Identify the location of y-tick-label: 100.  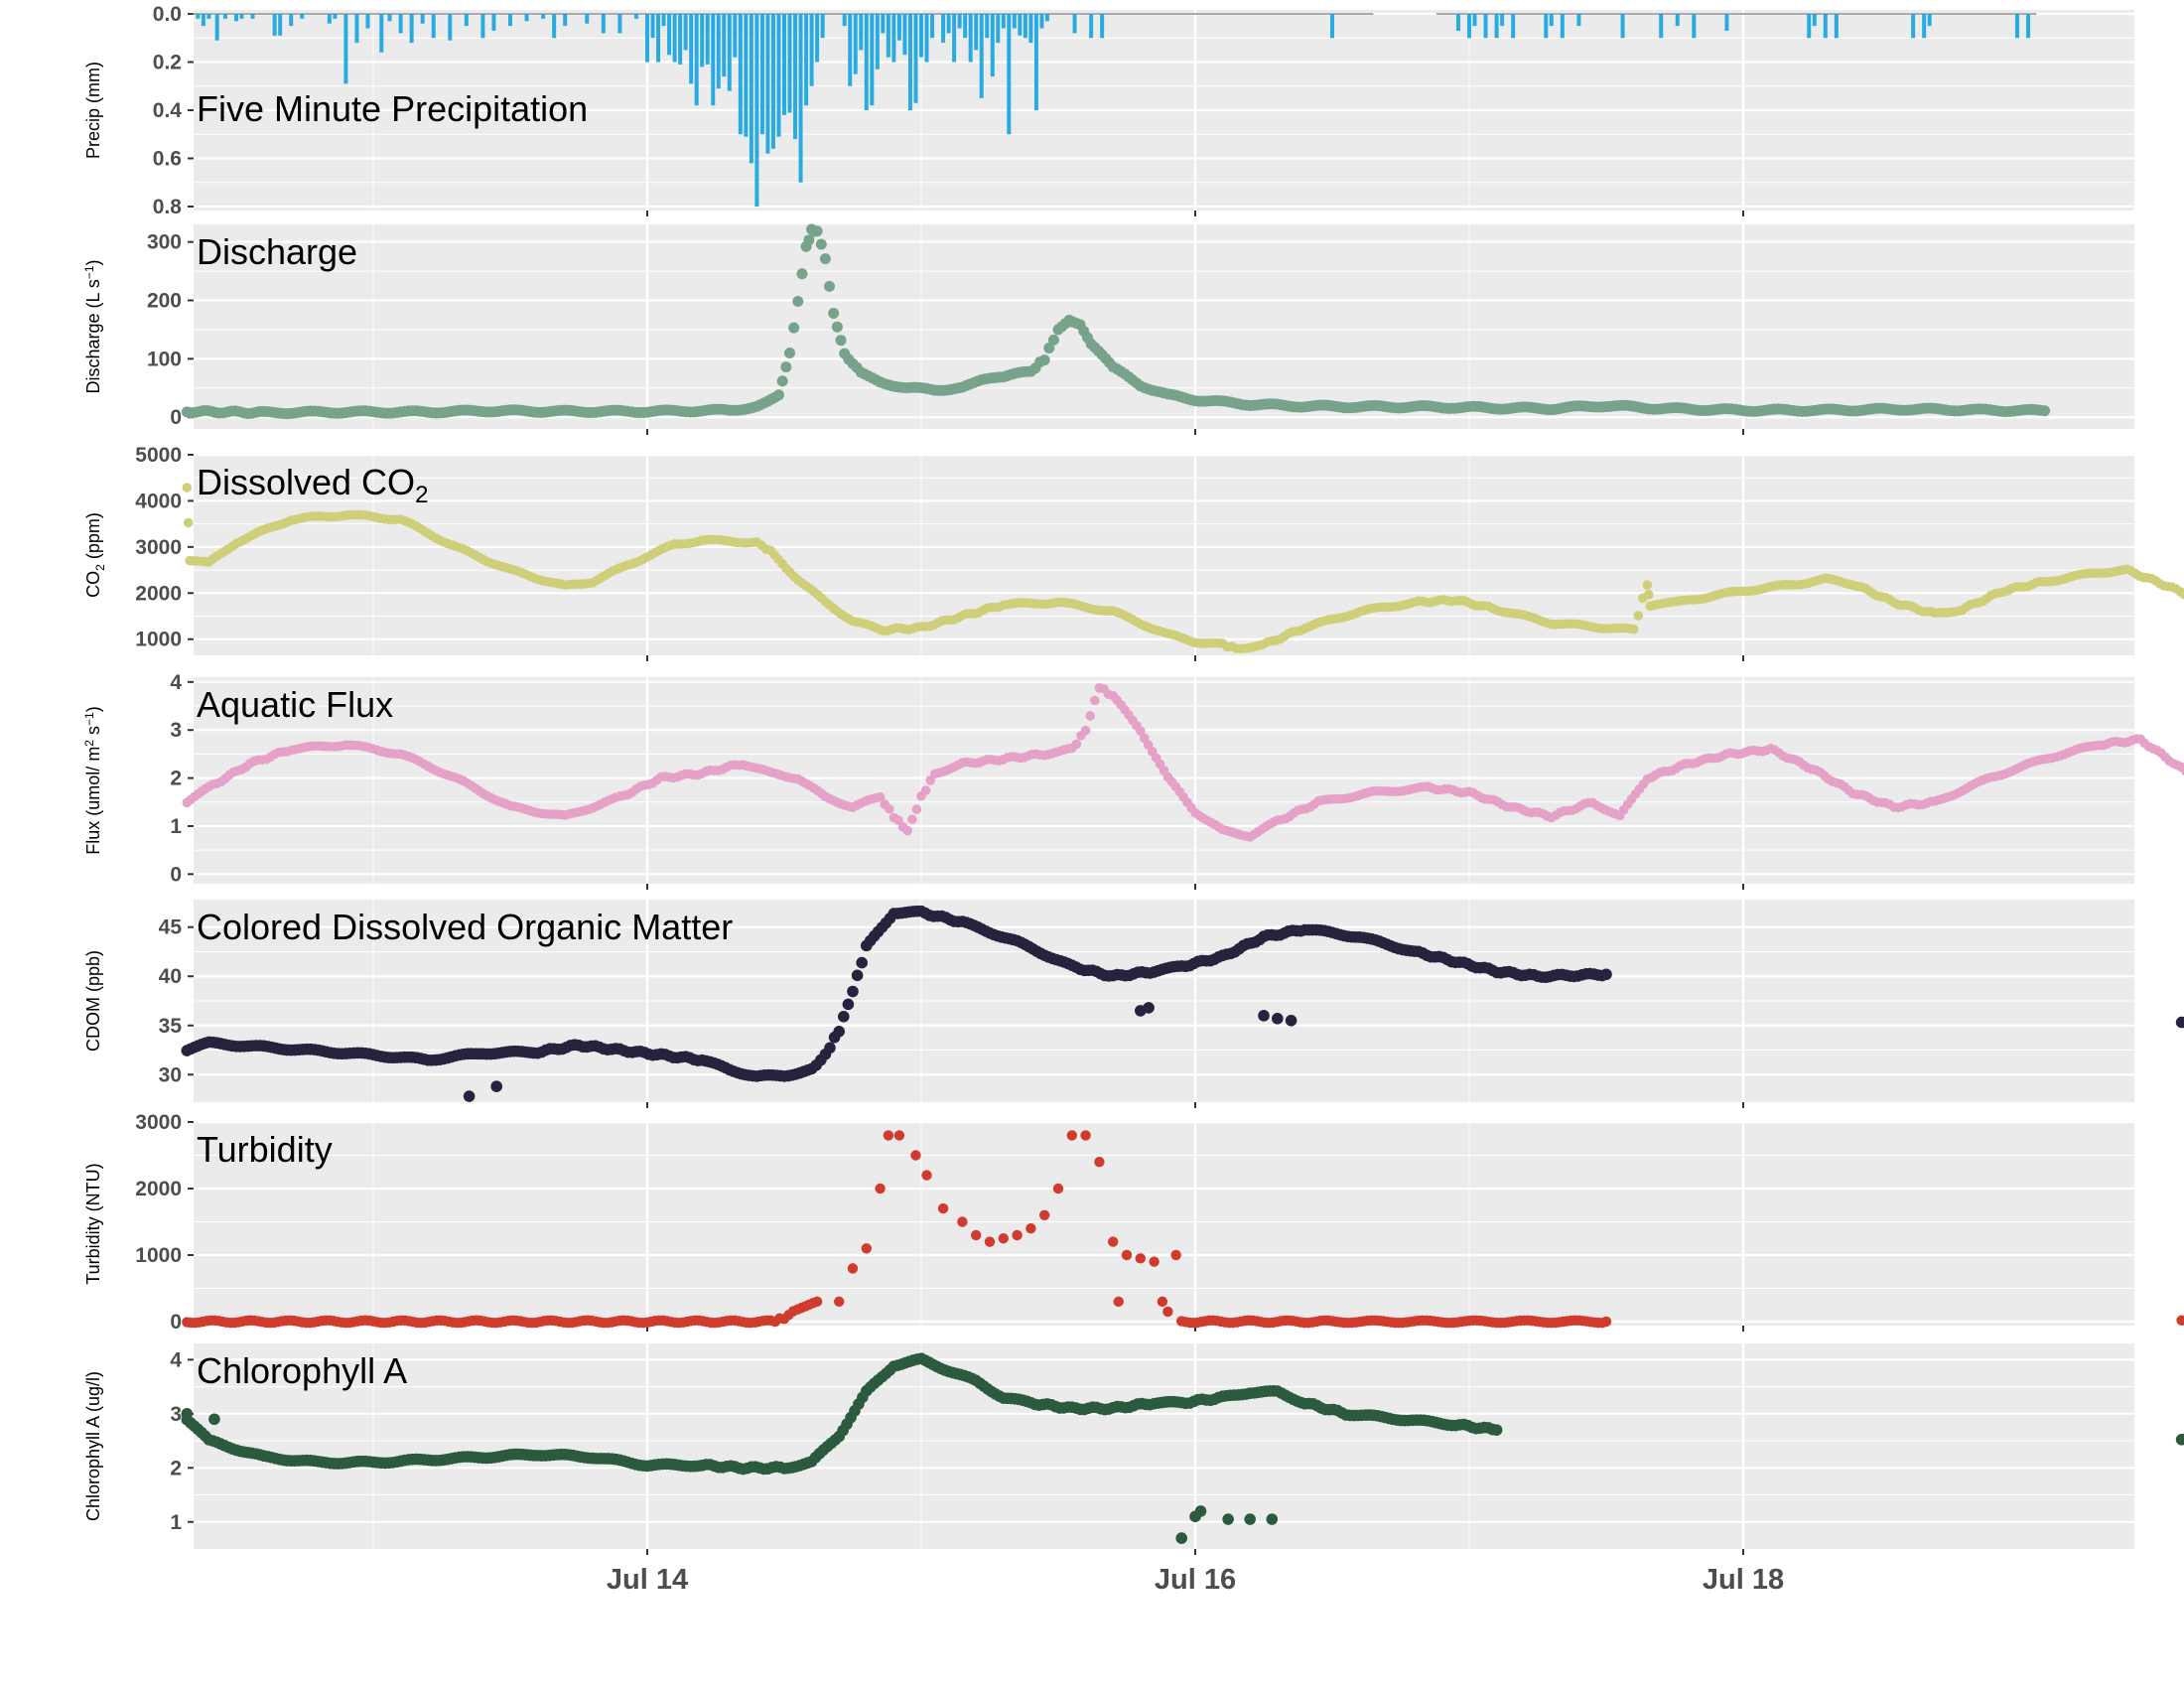
(164, 359).